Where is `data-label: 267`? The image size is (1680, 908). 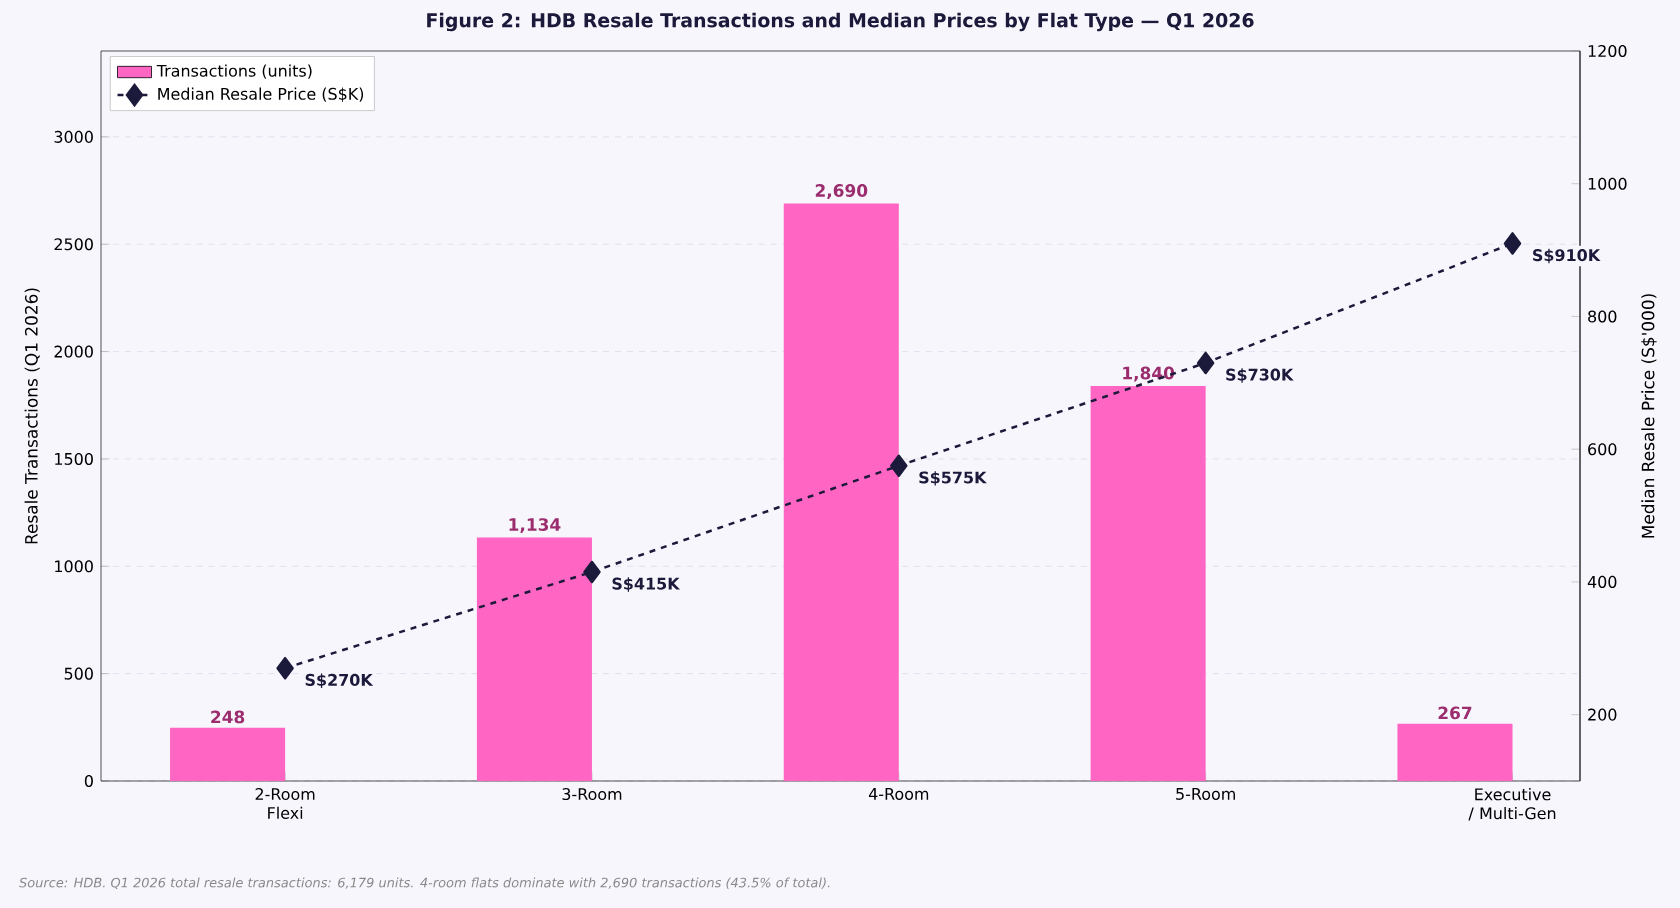
data-label: 267 is located at coordinates (1455, 713).